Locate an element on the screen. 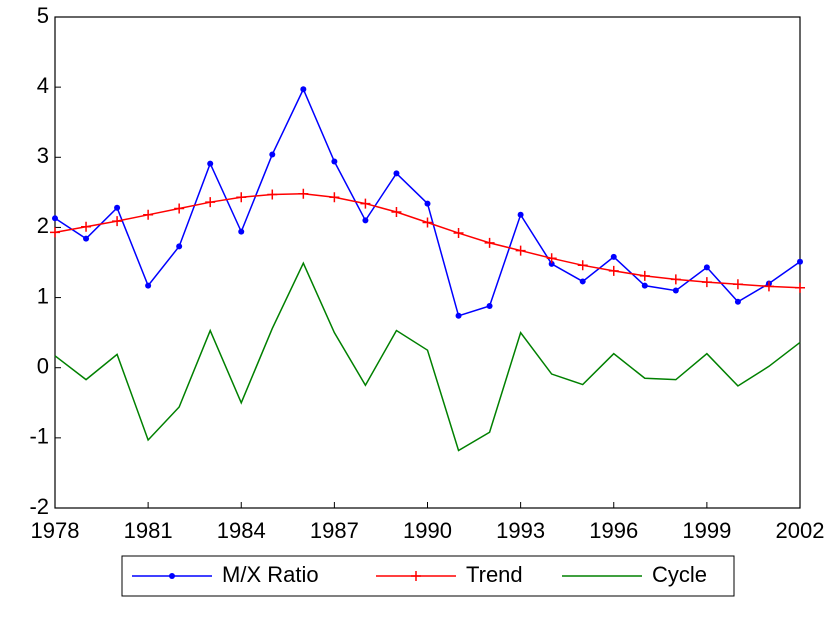 Image resolution: width=838 pixels, height=629 pixels. y-tick-label: -1 is located at coordinates (39, 436).